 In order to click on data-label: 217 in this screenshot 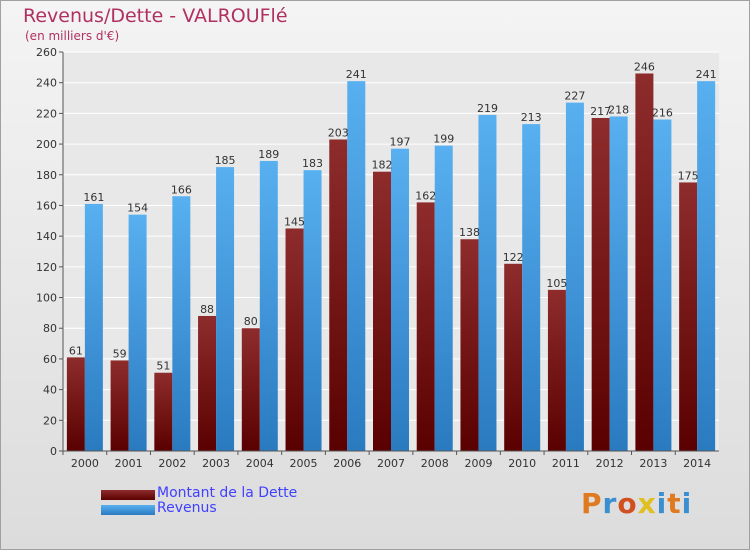, I will do `click(600, 111)`.